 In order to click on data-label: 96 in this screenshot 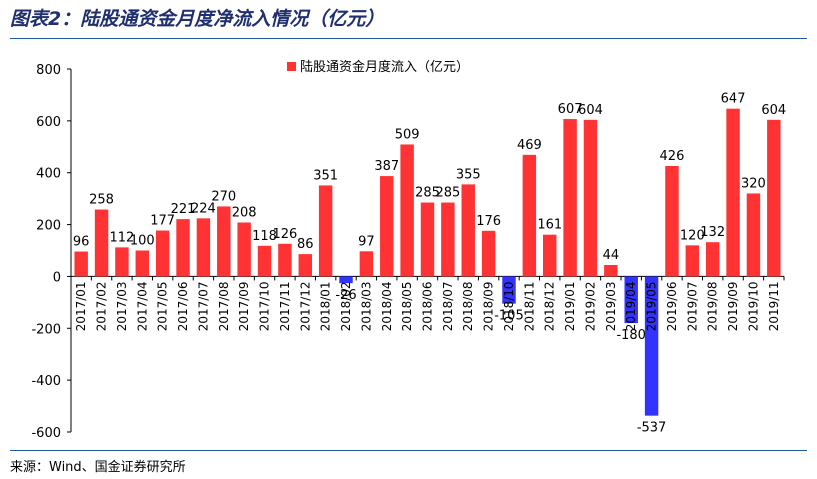, I will do `click(81, 242)`.